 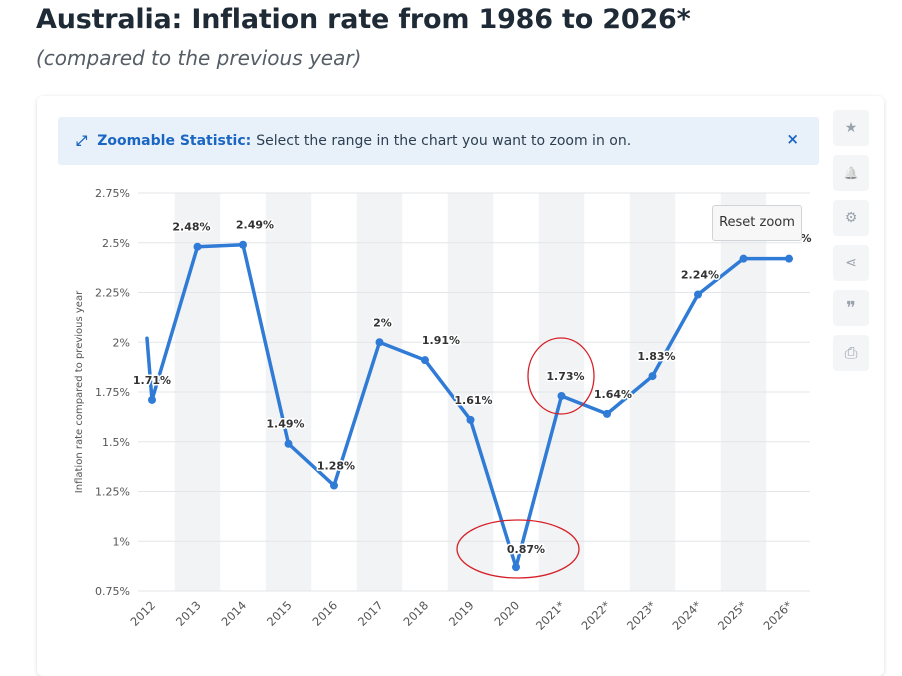 What do you see at coordinates (686, 615) in the screenshot?
I see `x-tick-label: 2024*` at bounding box center [686, 615].